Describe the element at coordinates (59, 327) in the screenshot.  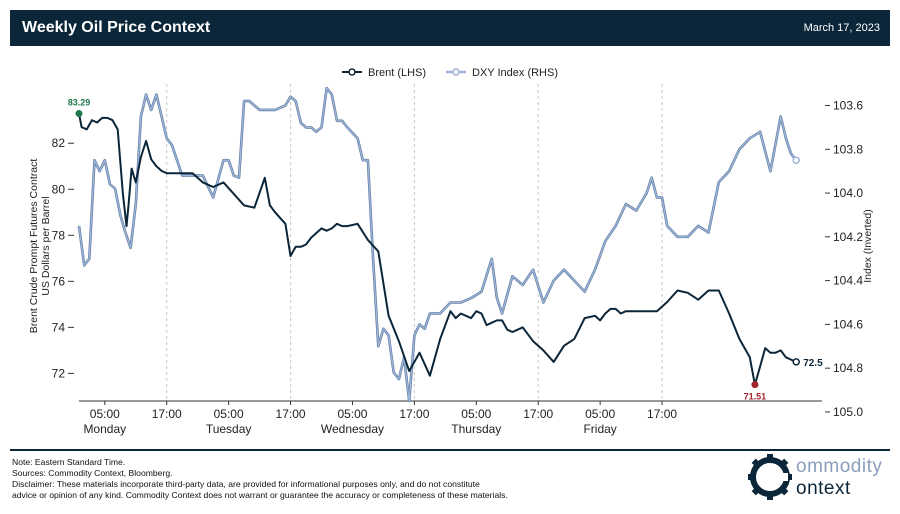
I see `y-left-tick-label: 74` at that location.